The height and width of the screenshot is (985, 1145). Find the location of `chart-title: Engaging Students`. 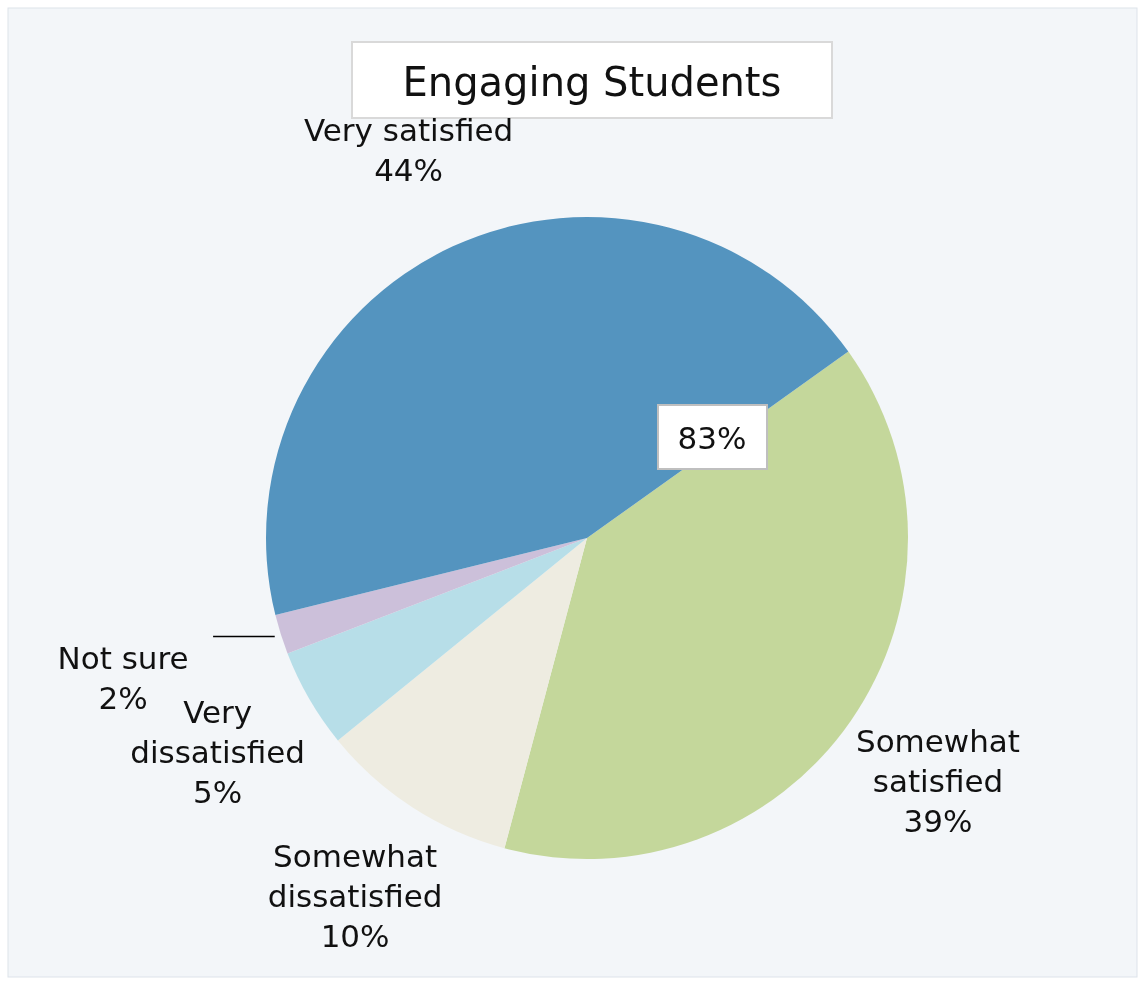

chart-title: Engaging Students is located at coordinates (592, 82).